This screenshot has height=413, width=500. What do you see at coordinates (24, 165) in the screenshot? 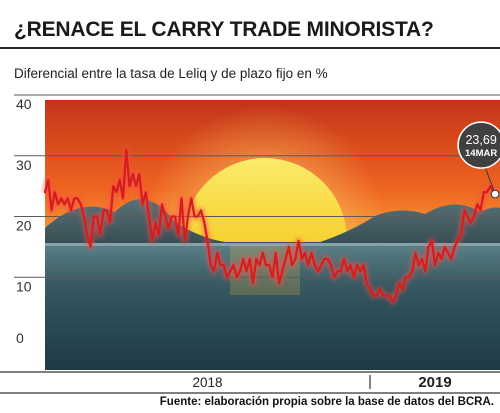
I see `y-tick-label-30: 30` at bounding box center [24, 165].